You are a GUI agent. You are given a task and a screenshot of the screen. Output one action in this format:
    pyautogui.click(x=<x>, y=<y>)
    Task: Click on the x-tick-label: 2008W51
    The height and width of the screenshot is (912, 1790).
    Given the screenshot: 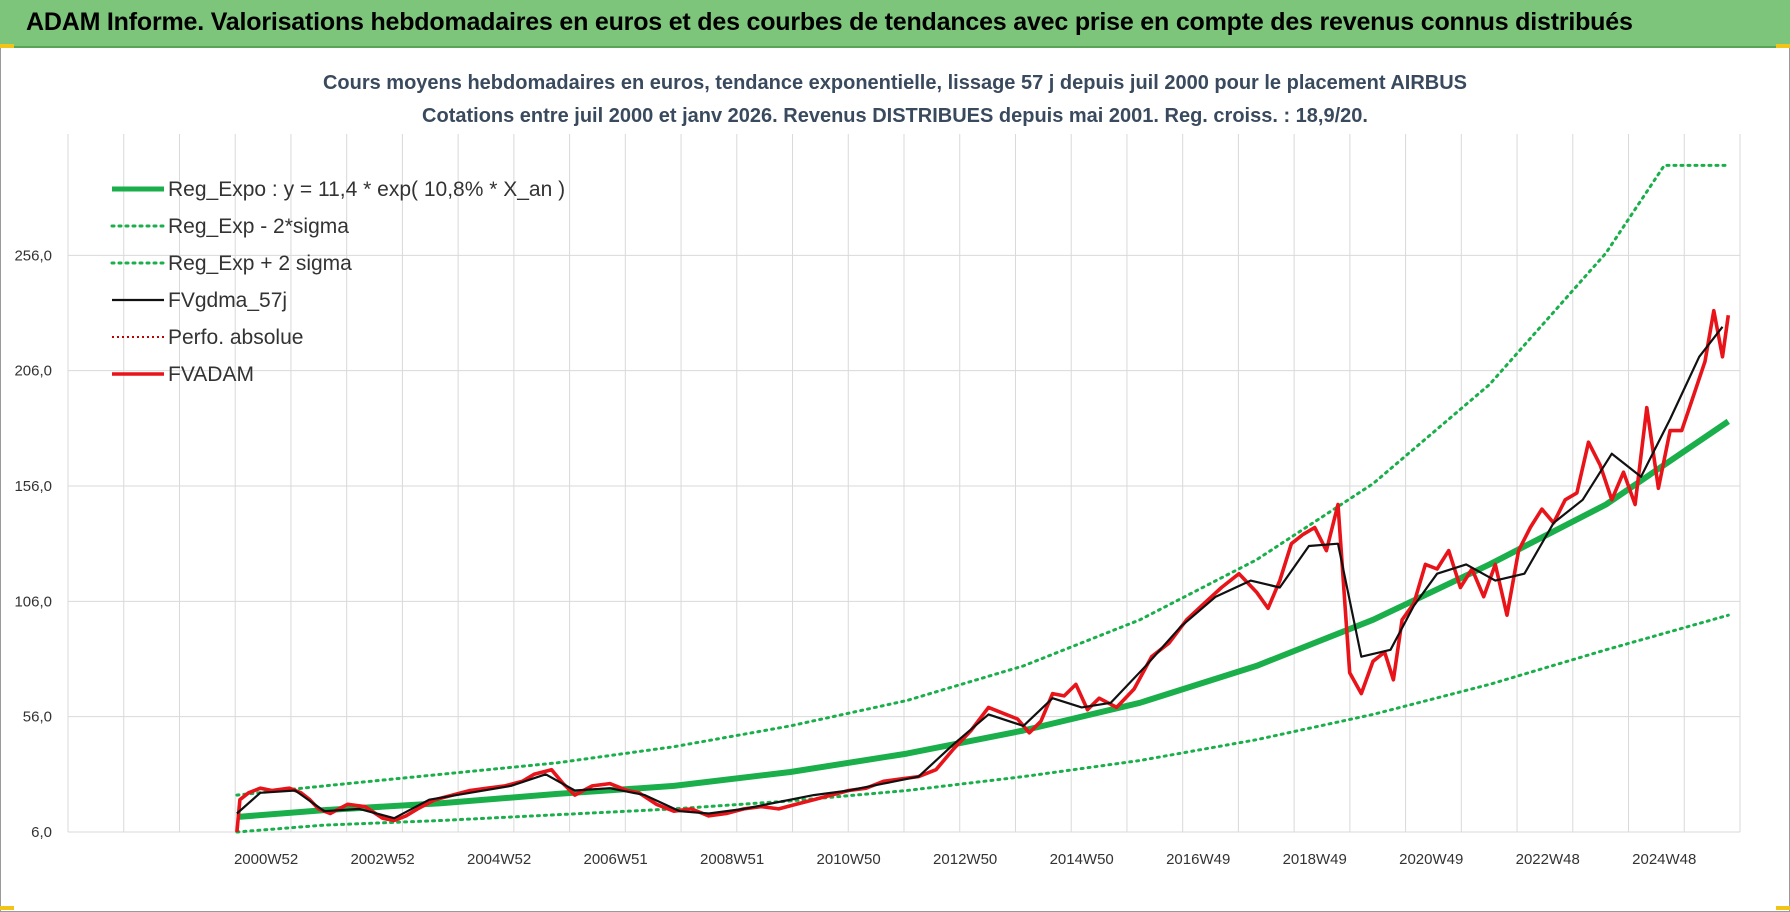 What is the action you would take?
    pyautogui.click(x=732, y=859)
    